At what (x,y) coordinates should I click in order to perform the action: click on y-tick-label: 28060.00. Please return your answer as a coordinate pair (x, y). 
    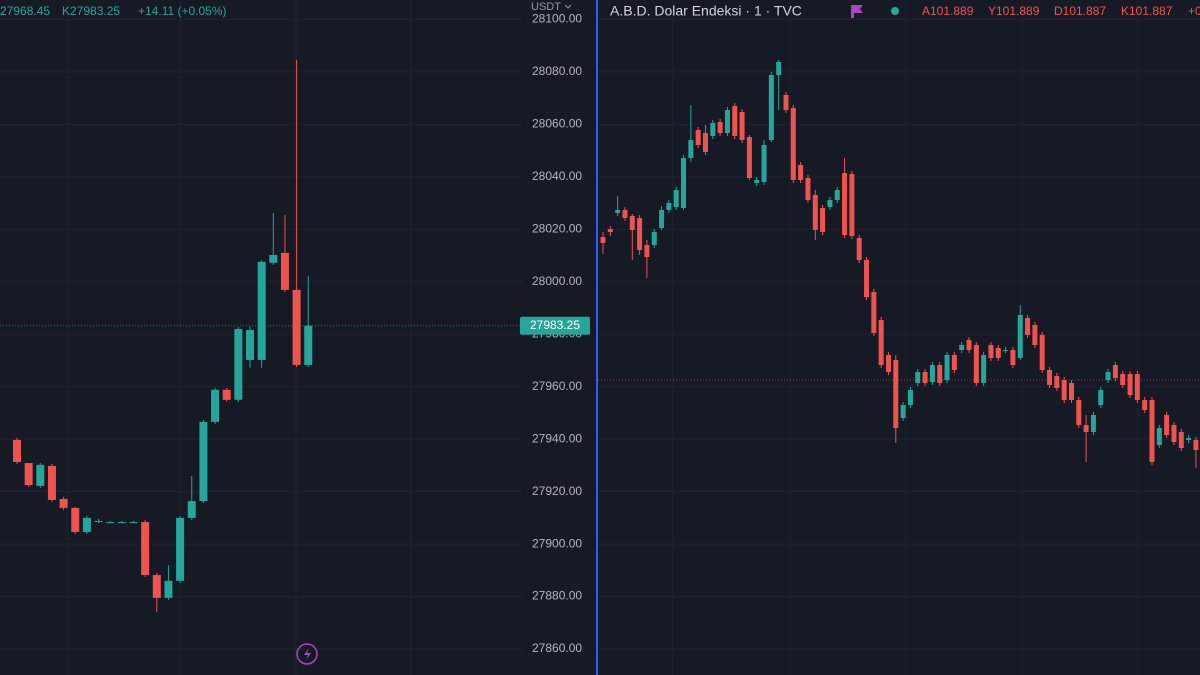
    Looking at the image, I should click on (557, 124).